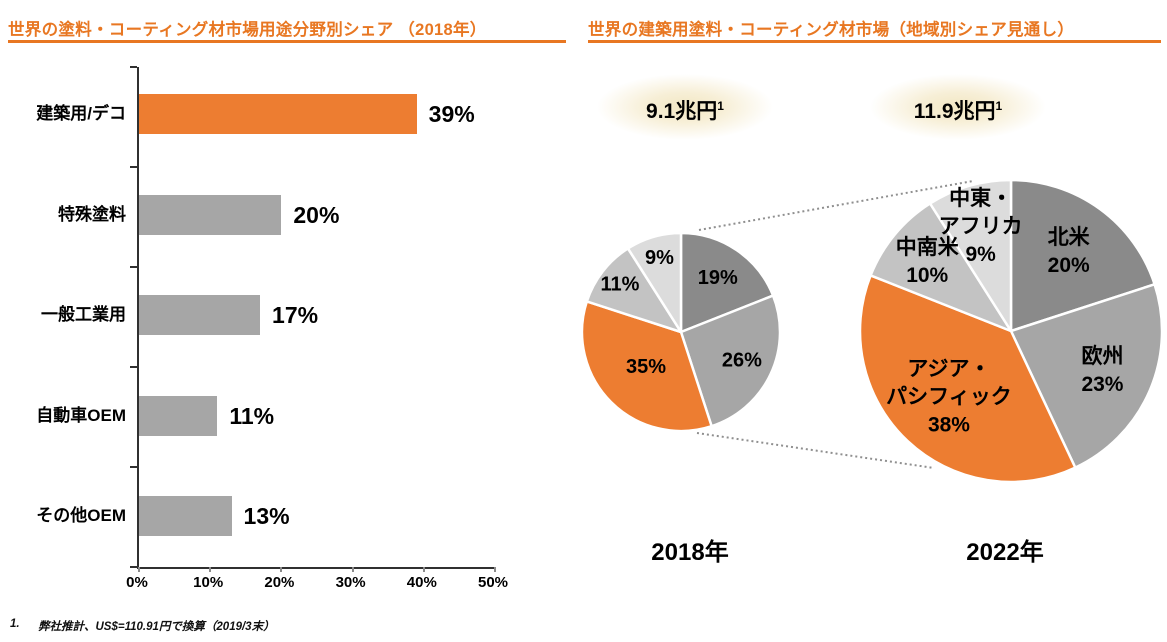 This screenshot has width=1167, height=642. What do you see at coordinates (874, 41) in the screenshot?
I see `right-title-underline` at bounding box center [874, 41].